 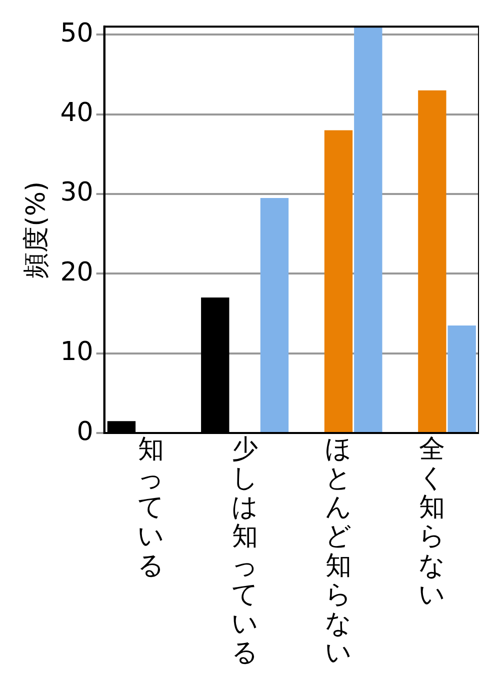 What do you see at coordinates (85, 431) in the screenshot?
I see `y-tick-label: 0` at bounding box center [85, 431].